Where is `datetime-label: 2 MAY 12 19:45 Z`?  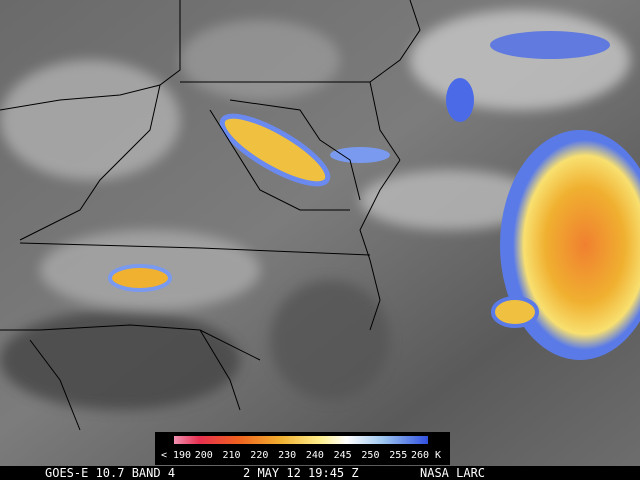 datetime-label: 2 MAY 12 19:45 Z is located at coordinates (301, 473).